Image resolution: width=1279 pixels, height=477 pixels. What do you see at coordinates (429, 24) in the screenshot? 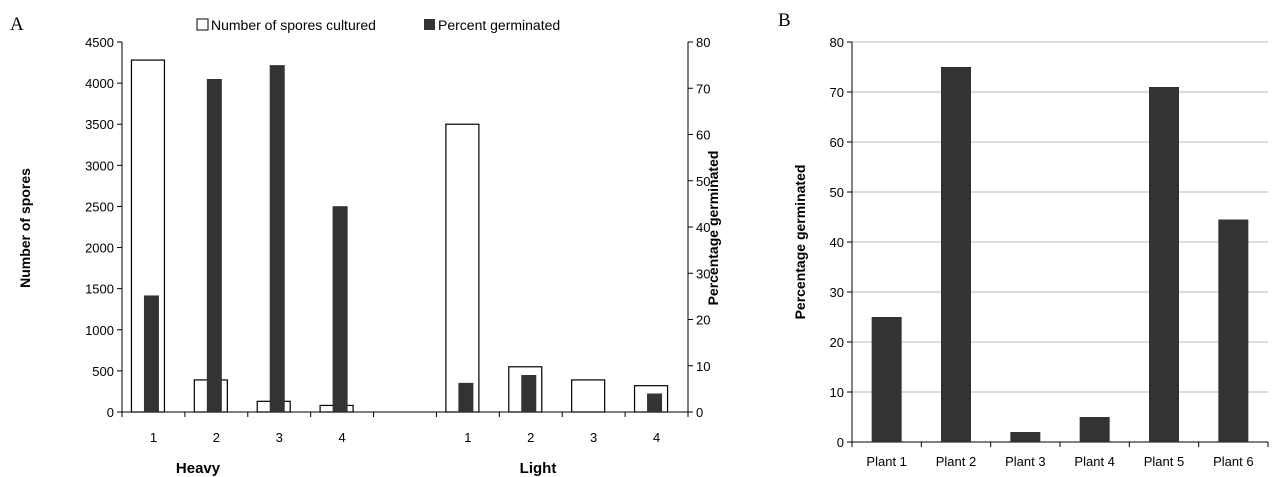
I see `legend-swatch-germinated` at bounding box center [429, 24].